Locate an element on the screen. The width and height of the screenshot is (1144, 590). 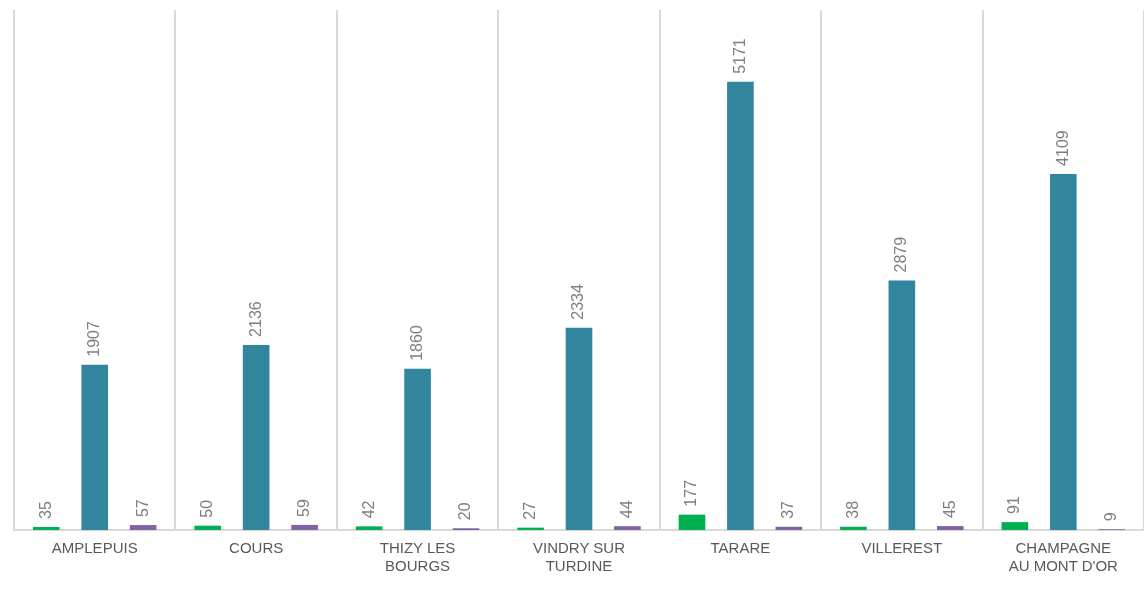
x-tick-label: TARARE is located at coordinates (740, 548).